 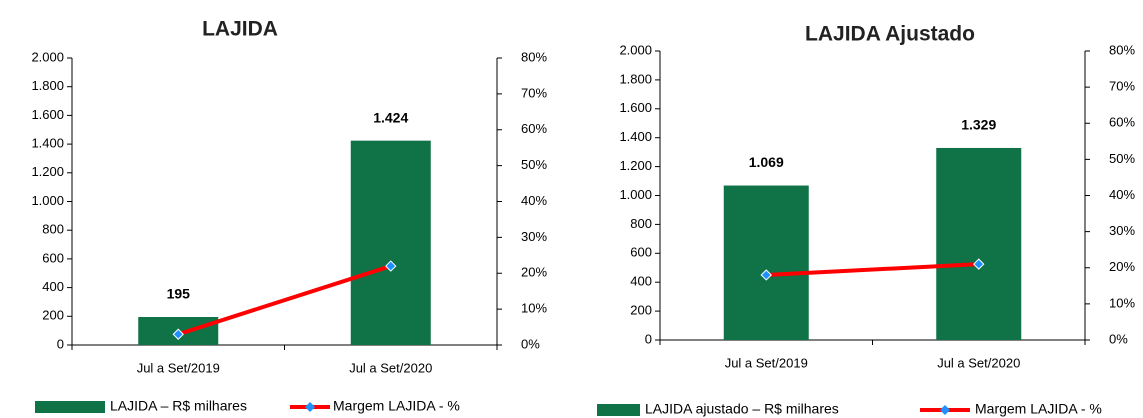 I want to click on value-label: 195, so click(x=179, y=294).